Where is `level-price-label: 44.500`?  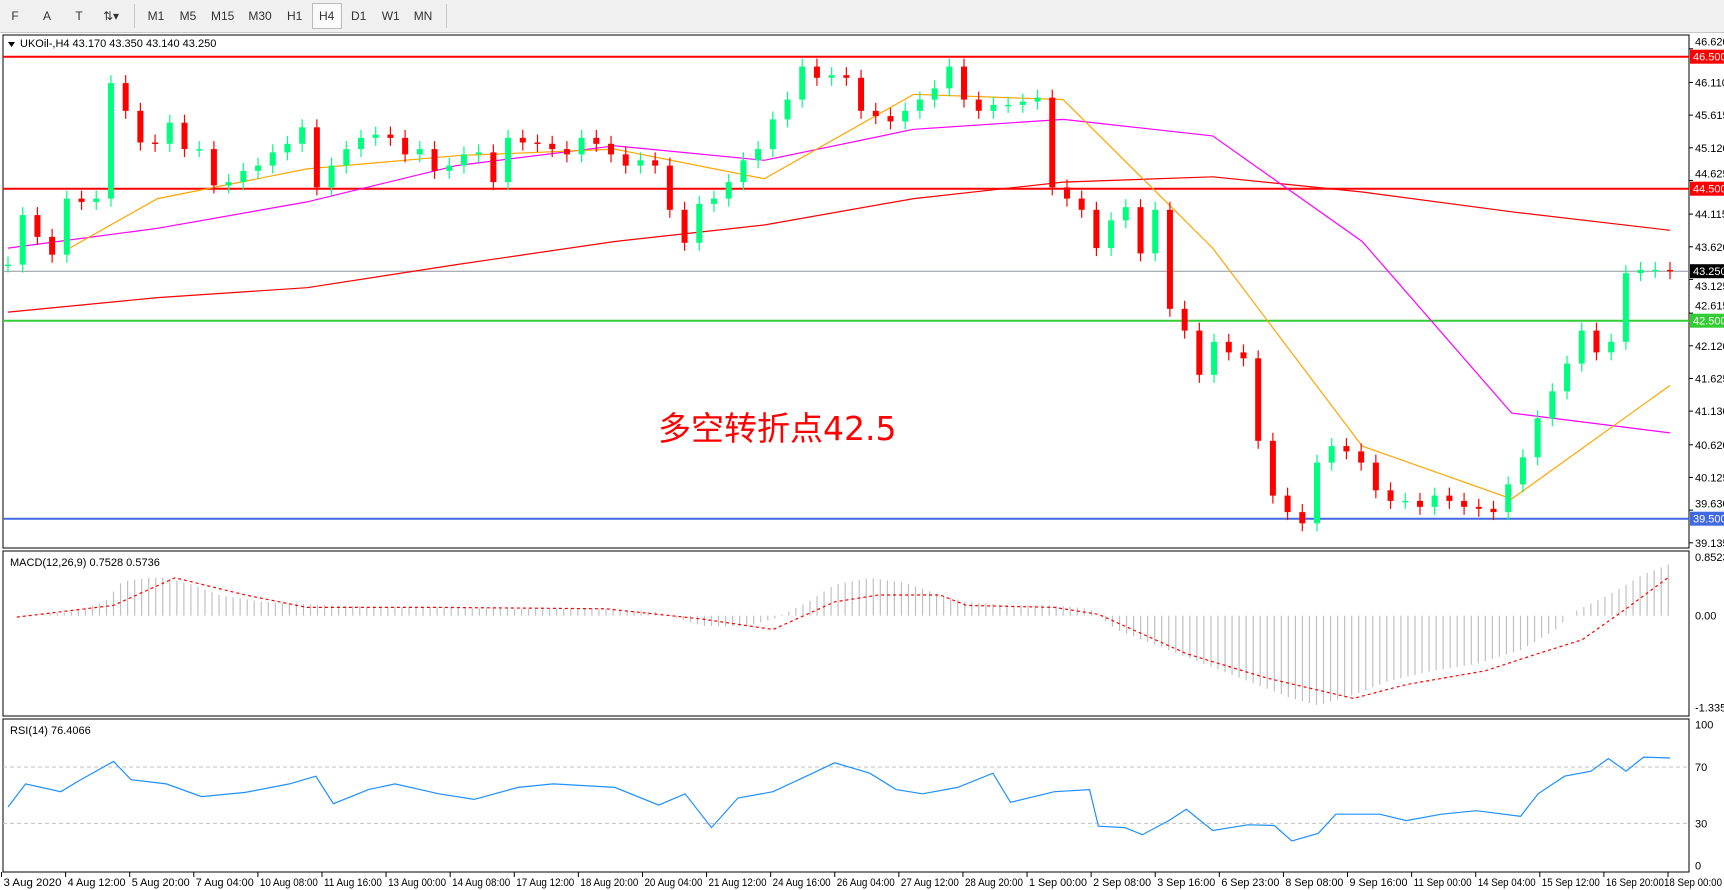
level-price-label: 44.500 is located at coordinates (1708, 190).